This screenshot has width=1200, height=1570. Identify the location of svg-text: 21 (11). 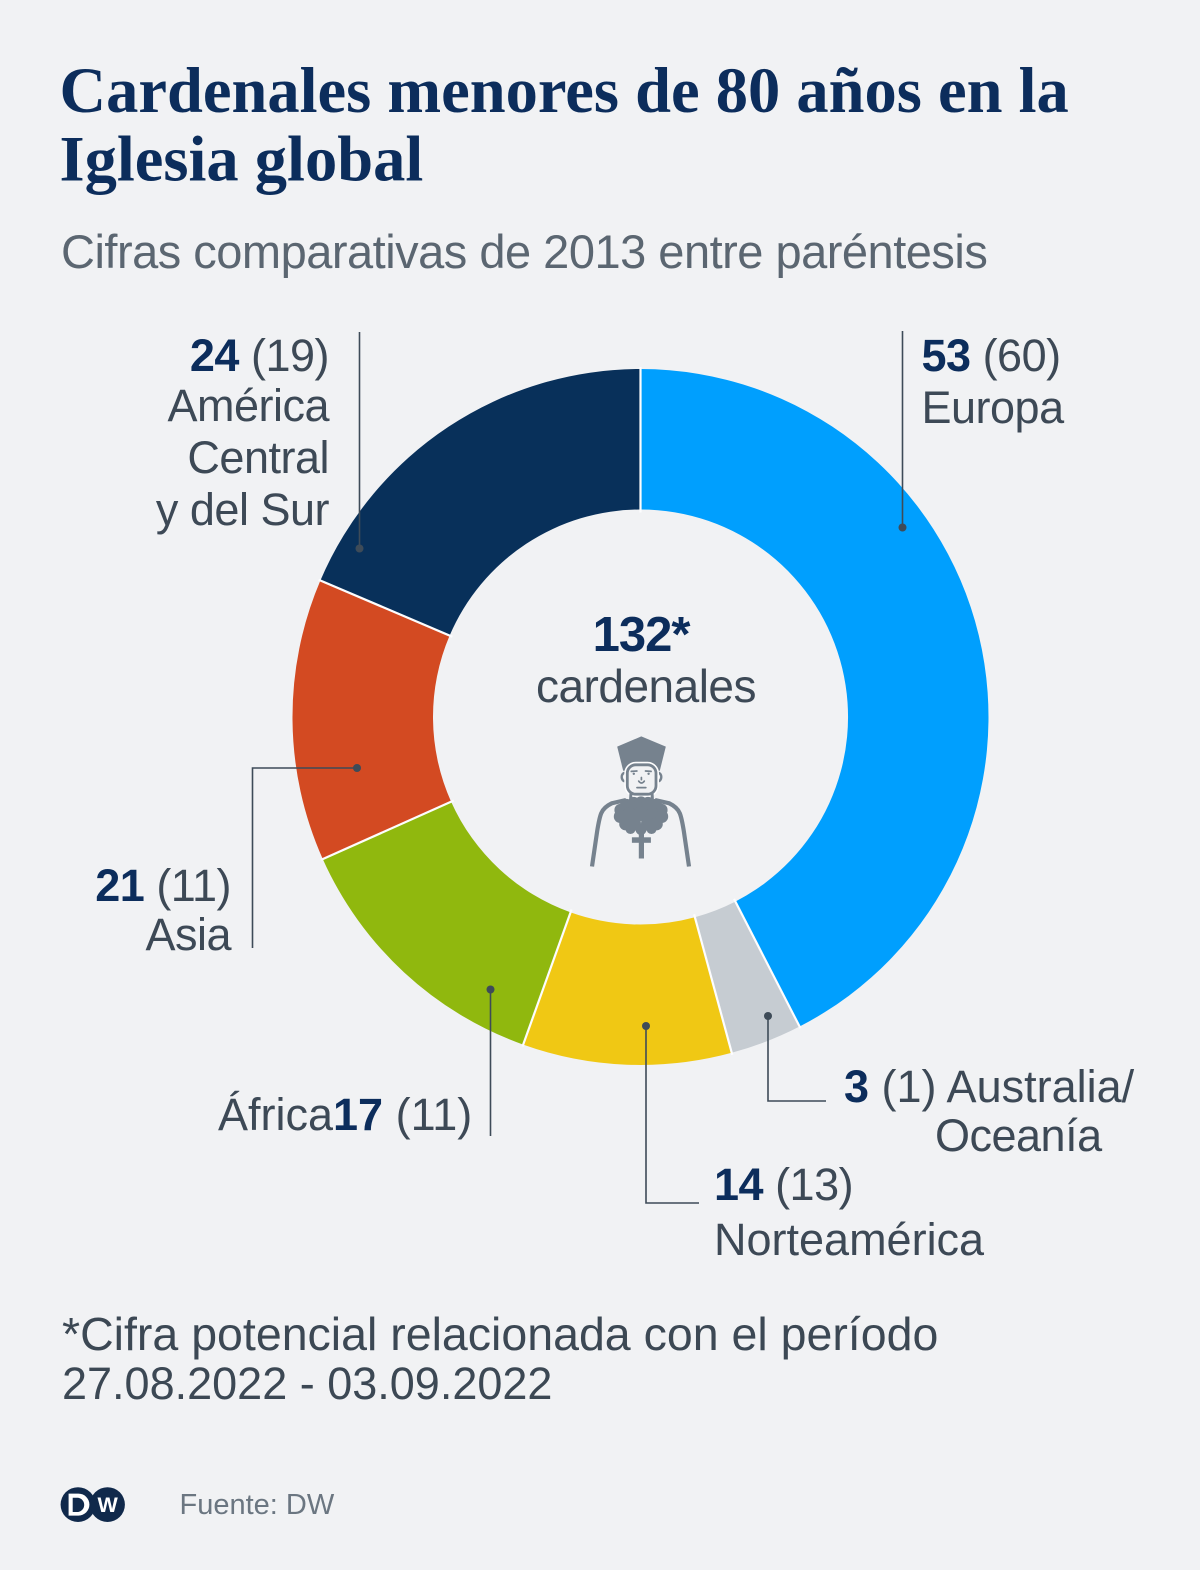
(163, 885).